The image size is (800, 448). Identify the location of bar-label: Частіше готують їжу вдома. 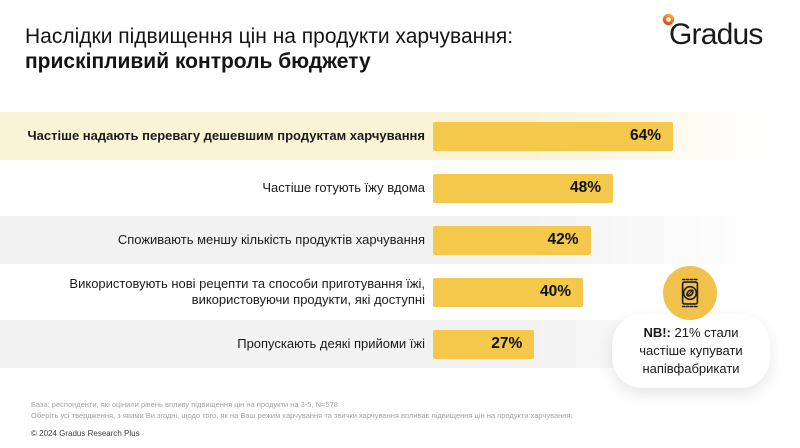
(343, 187).